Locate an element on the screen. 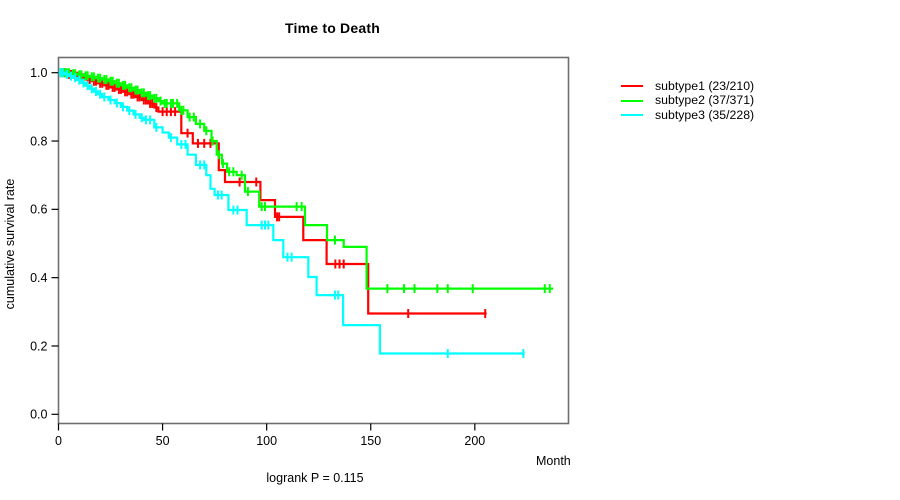  legend-item-subtype2: subtype2 (37/371) is located at coordinates (687, 100).